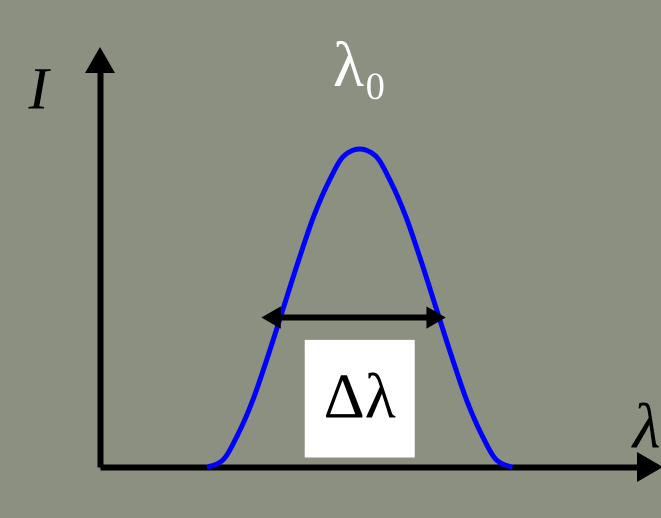 Image resolution: width=661 pixels, height=518 pixels. What do you see at coordinates (40, 89) in the screenshot?
I see `y-axis-title: I` at bounding box center [40, 89].